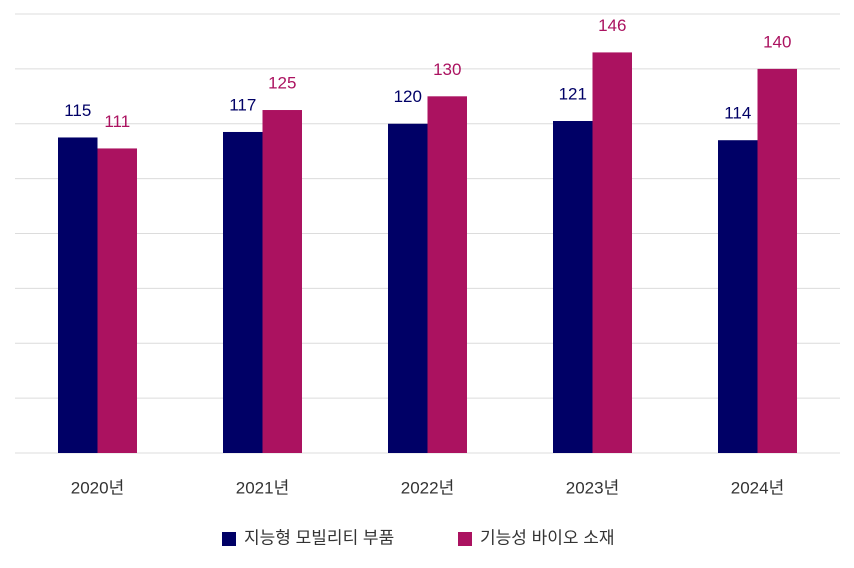 The width and height of the screenshot is (854, 568). Describe the element at coordinates (282, 83) in the screenshot. I see `data-label: 125` at that location.